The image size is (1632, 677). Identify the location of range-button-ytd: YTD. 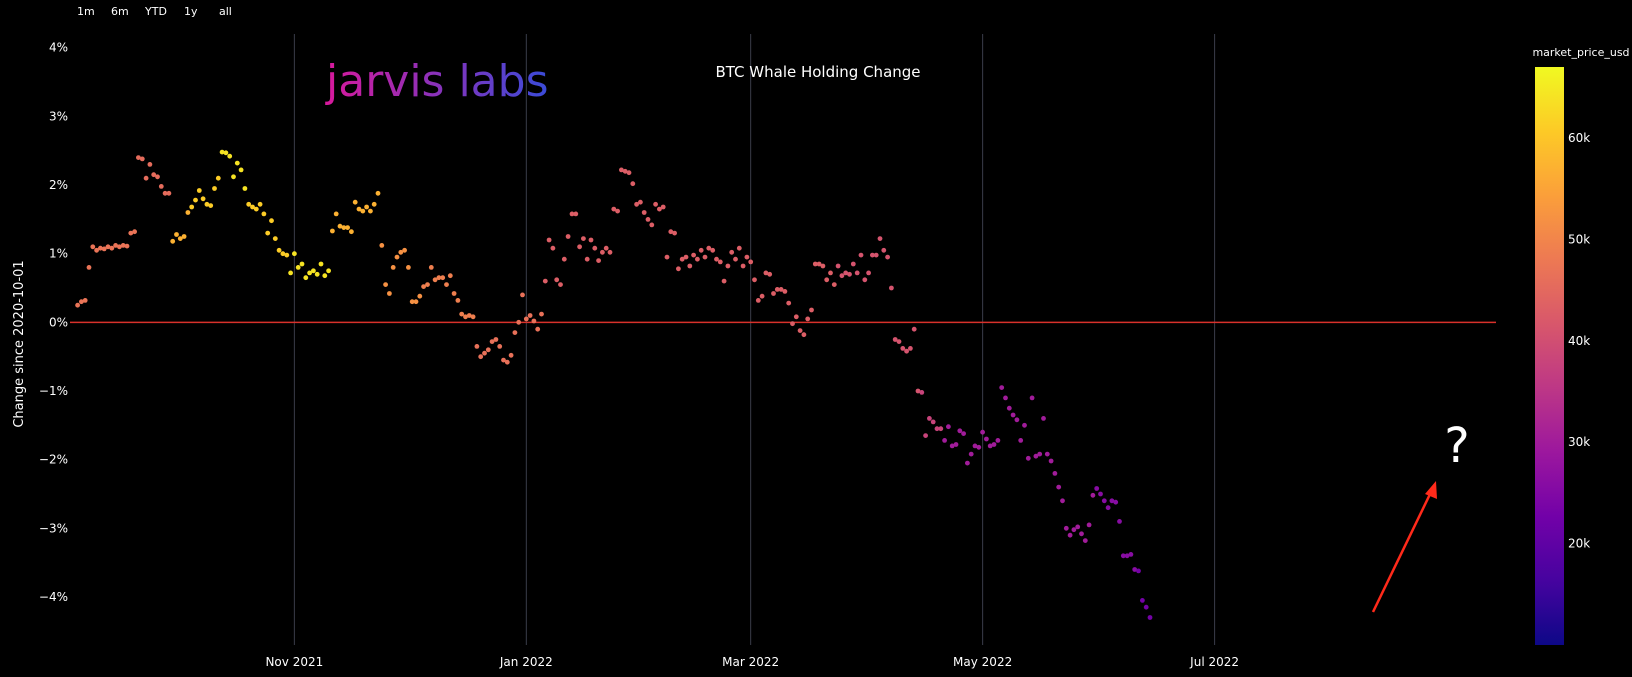
(156, 11).